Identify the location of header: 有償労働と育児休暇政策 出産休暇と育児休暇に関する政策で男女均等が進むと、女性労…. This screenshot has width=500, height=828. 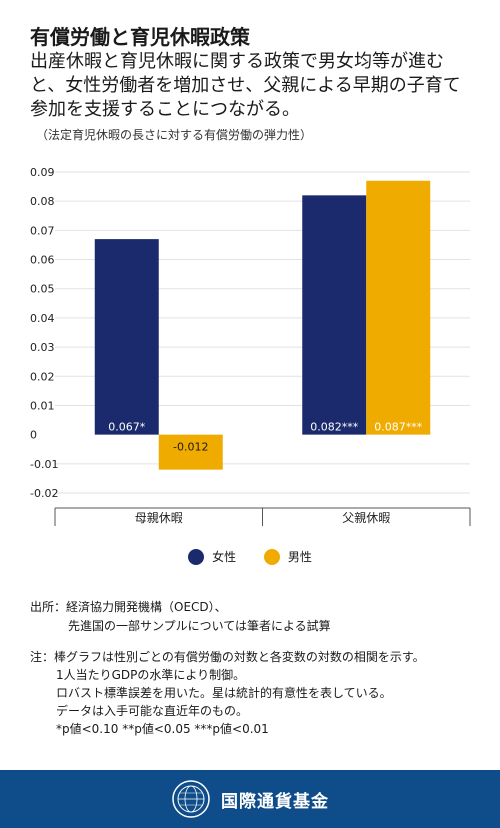
(252, 83).